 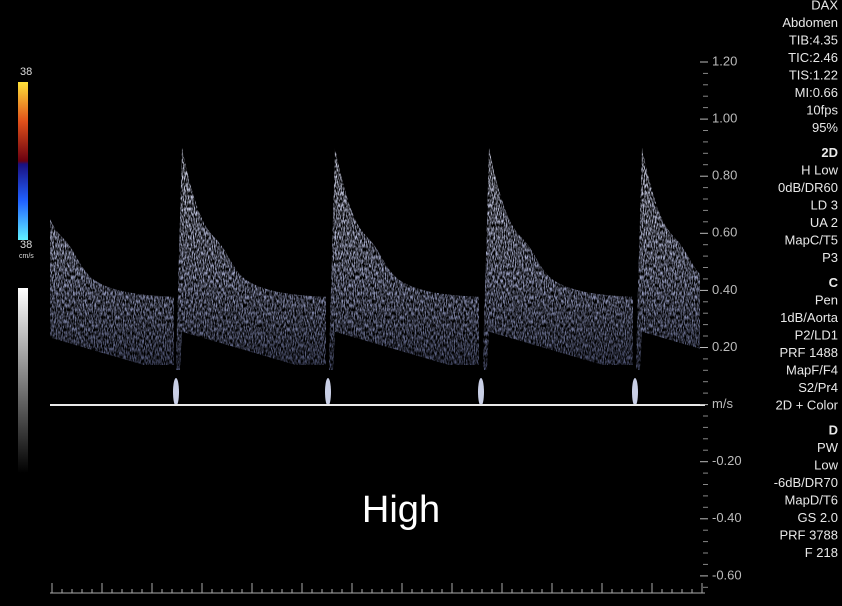 I want to click on scale-label: 0.40, so click(x=724, y=289).